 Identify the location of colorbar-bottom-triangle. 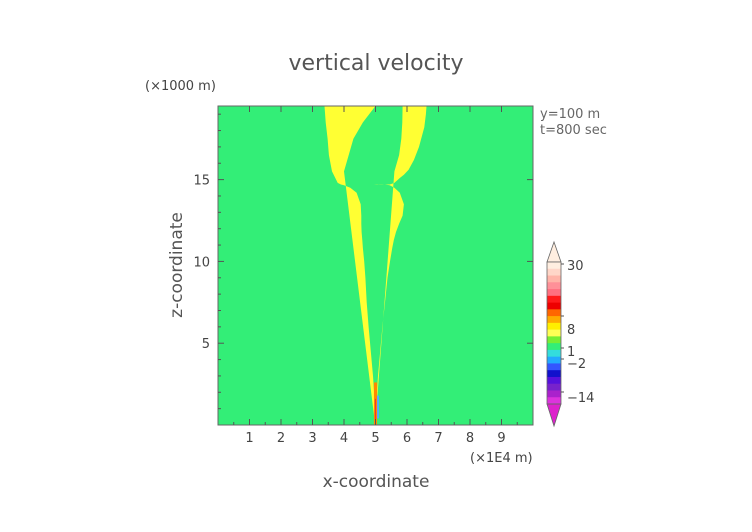
(554, 415).